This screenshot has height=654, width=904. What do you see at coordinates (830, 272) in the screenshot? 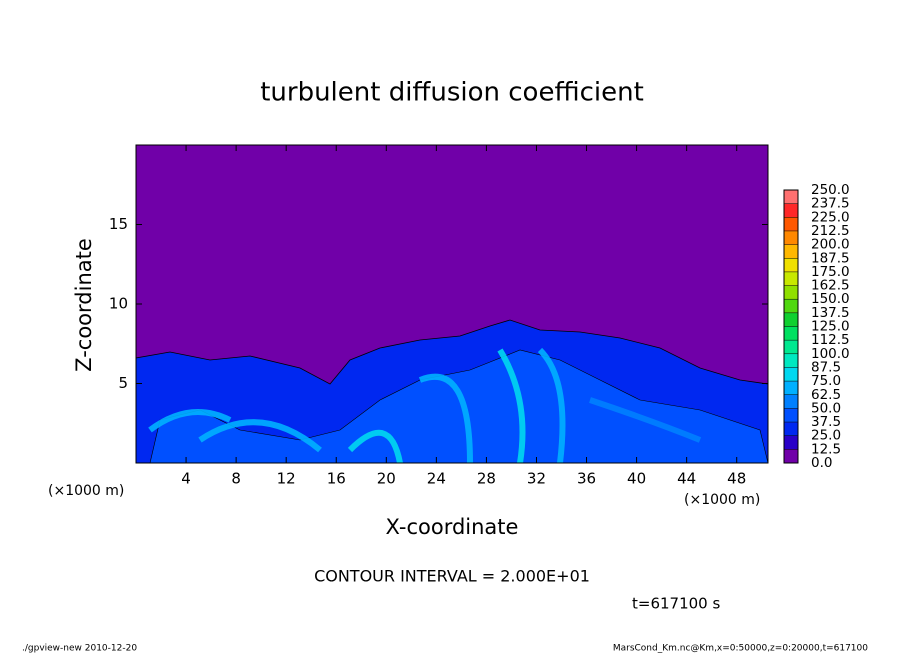
I see `colorbar-label: 175.0` at bounding box center [830, 272].